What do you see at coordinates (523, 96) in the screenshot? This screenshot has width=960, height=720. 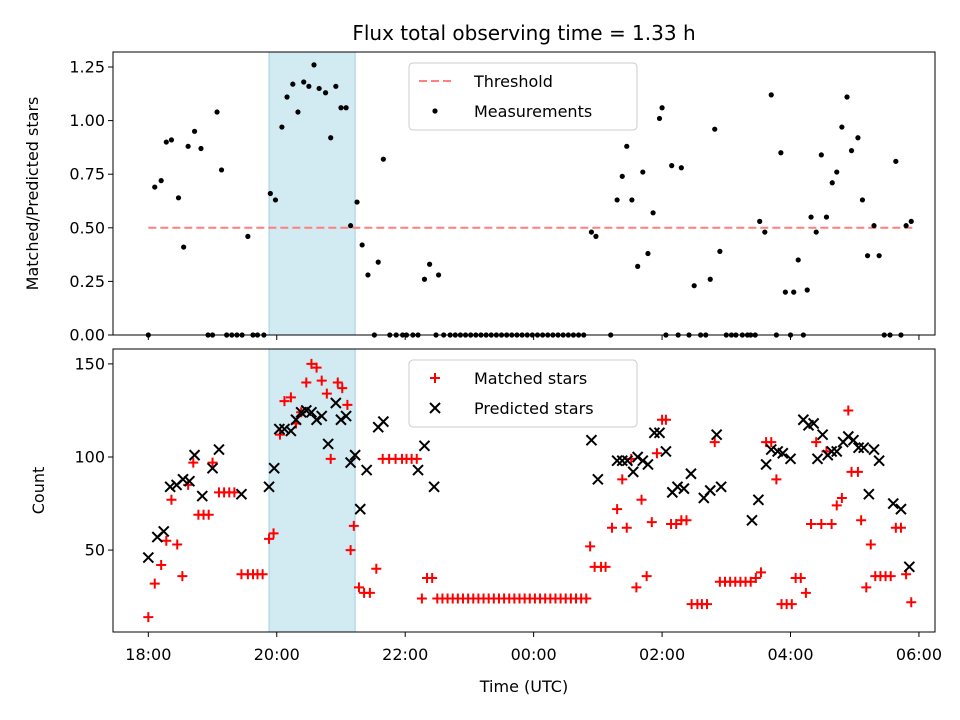 I see `top-legend: Threshold Measurements` at bounding box center [523, 96].